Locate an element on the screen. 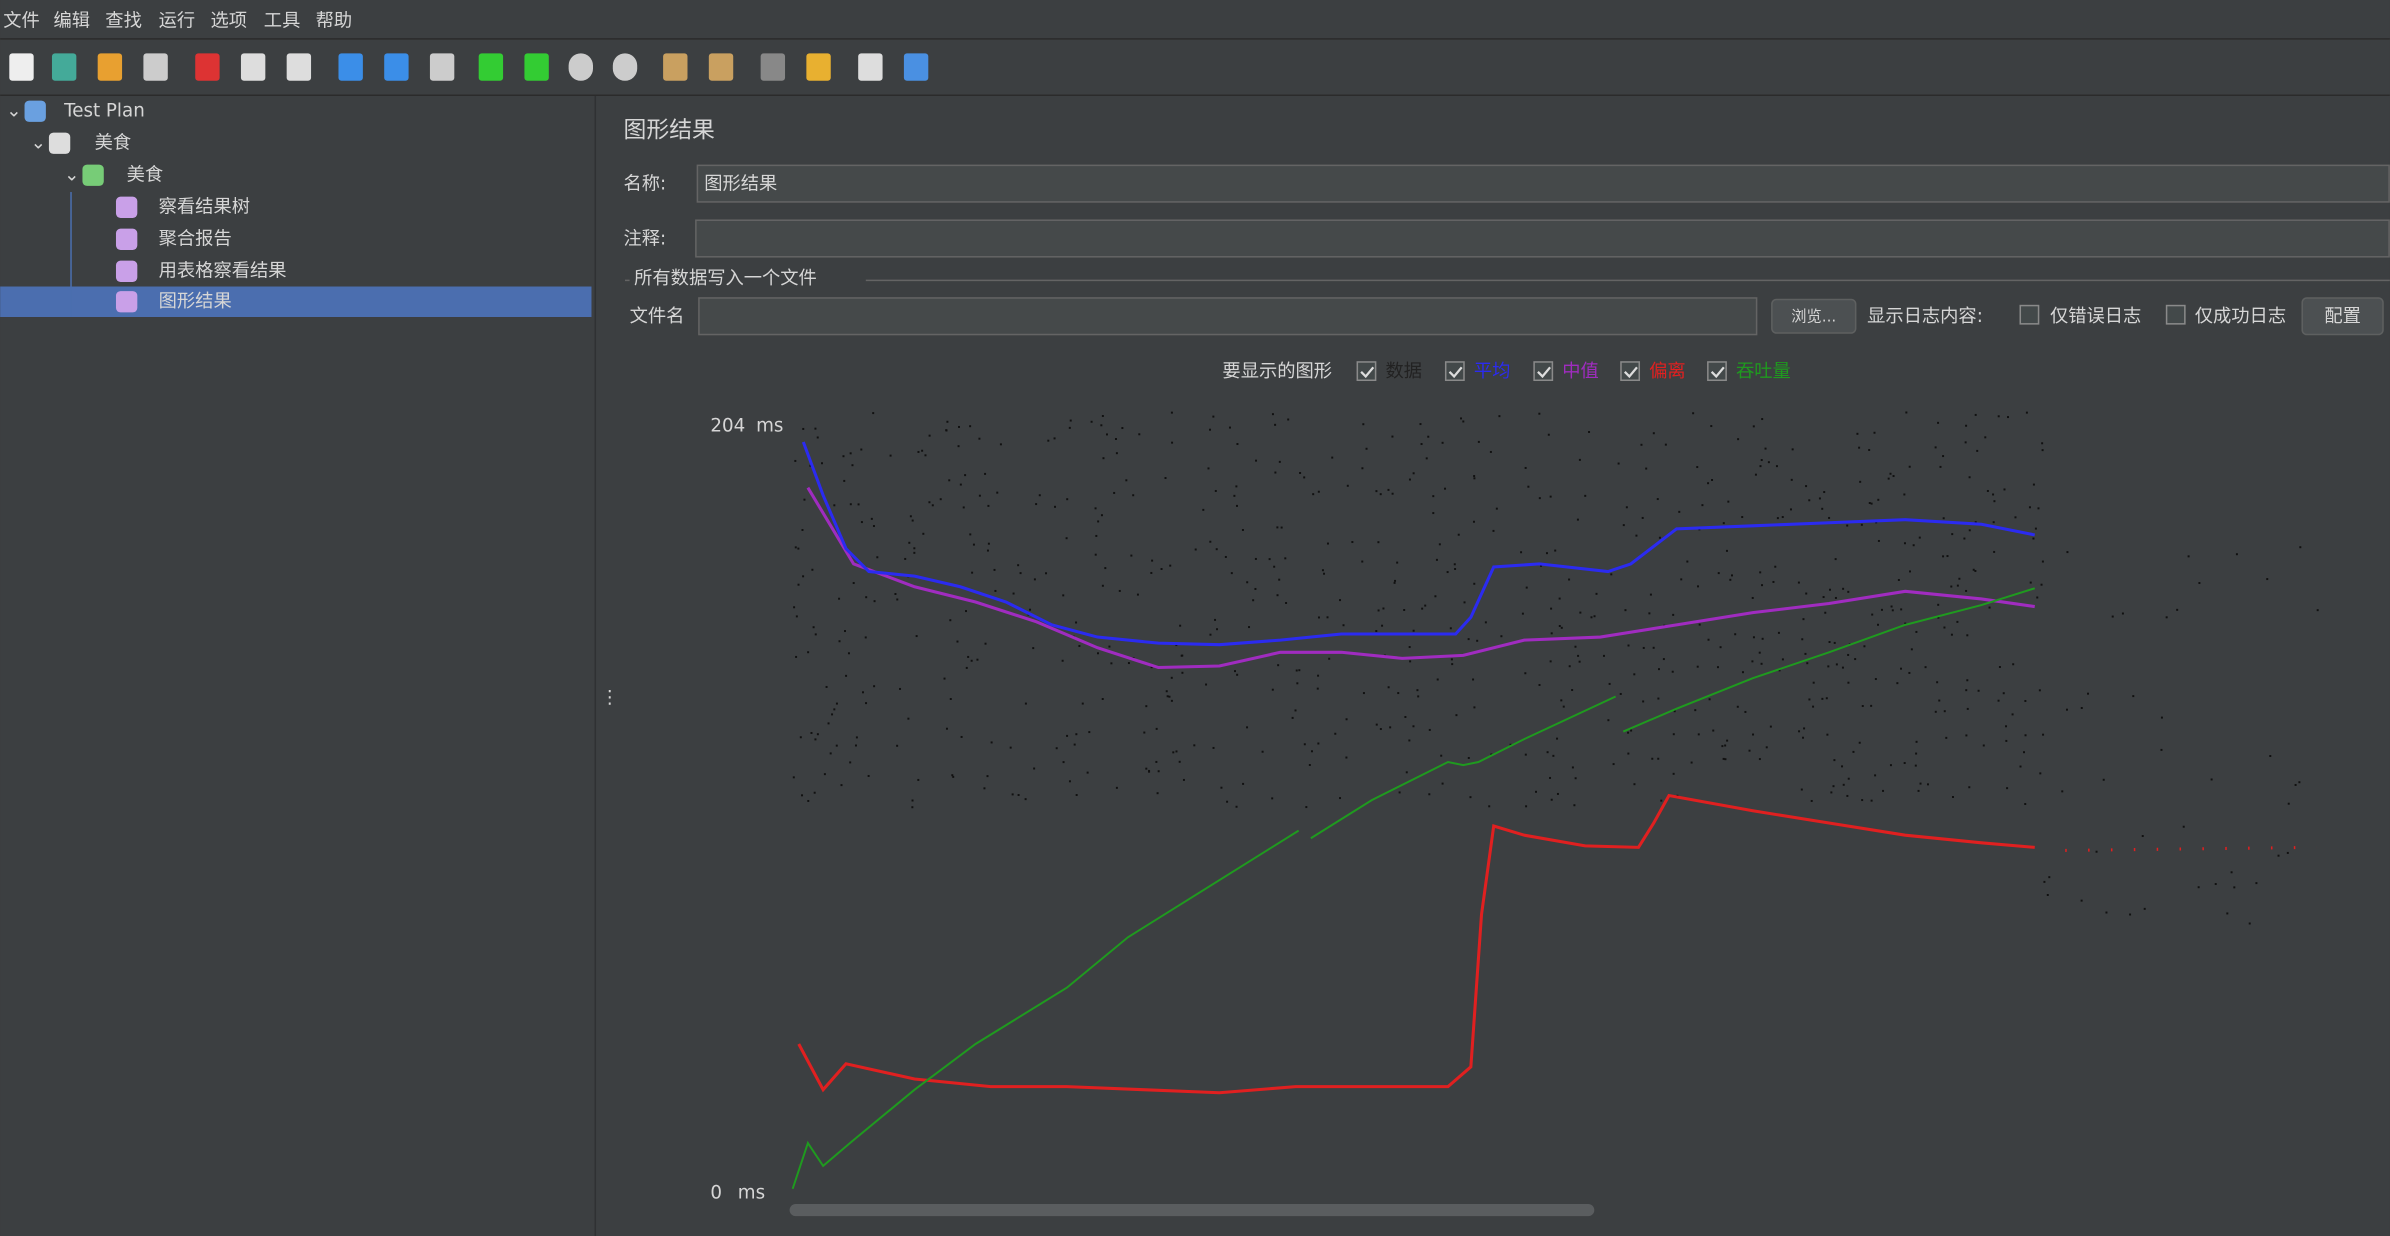 This screenshot has height=1236, width=2390. configure-button is located at coordinates (2342, 316).